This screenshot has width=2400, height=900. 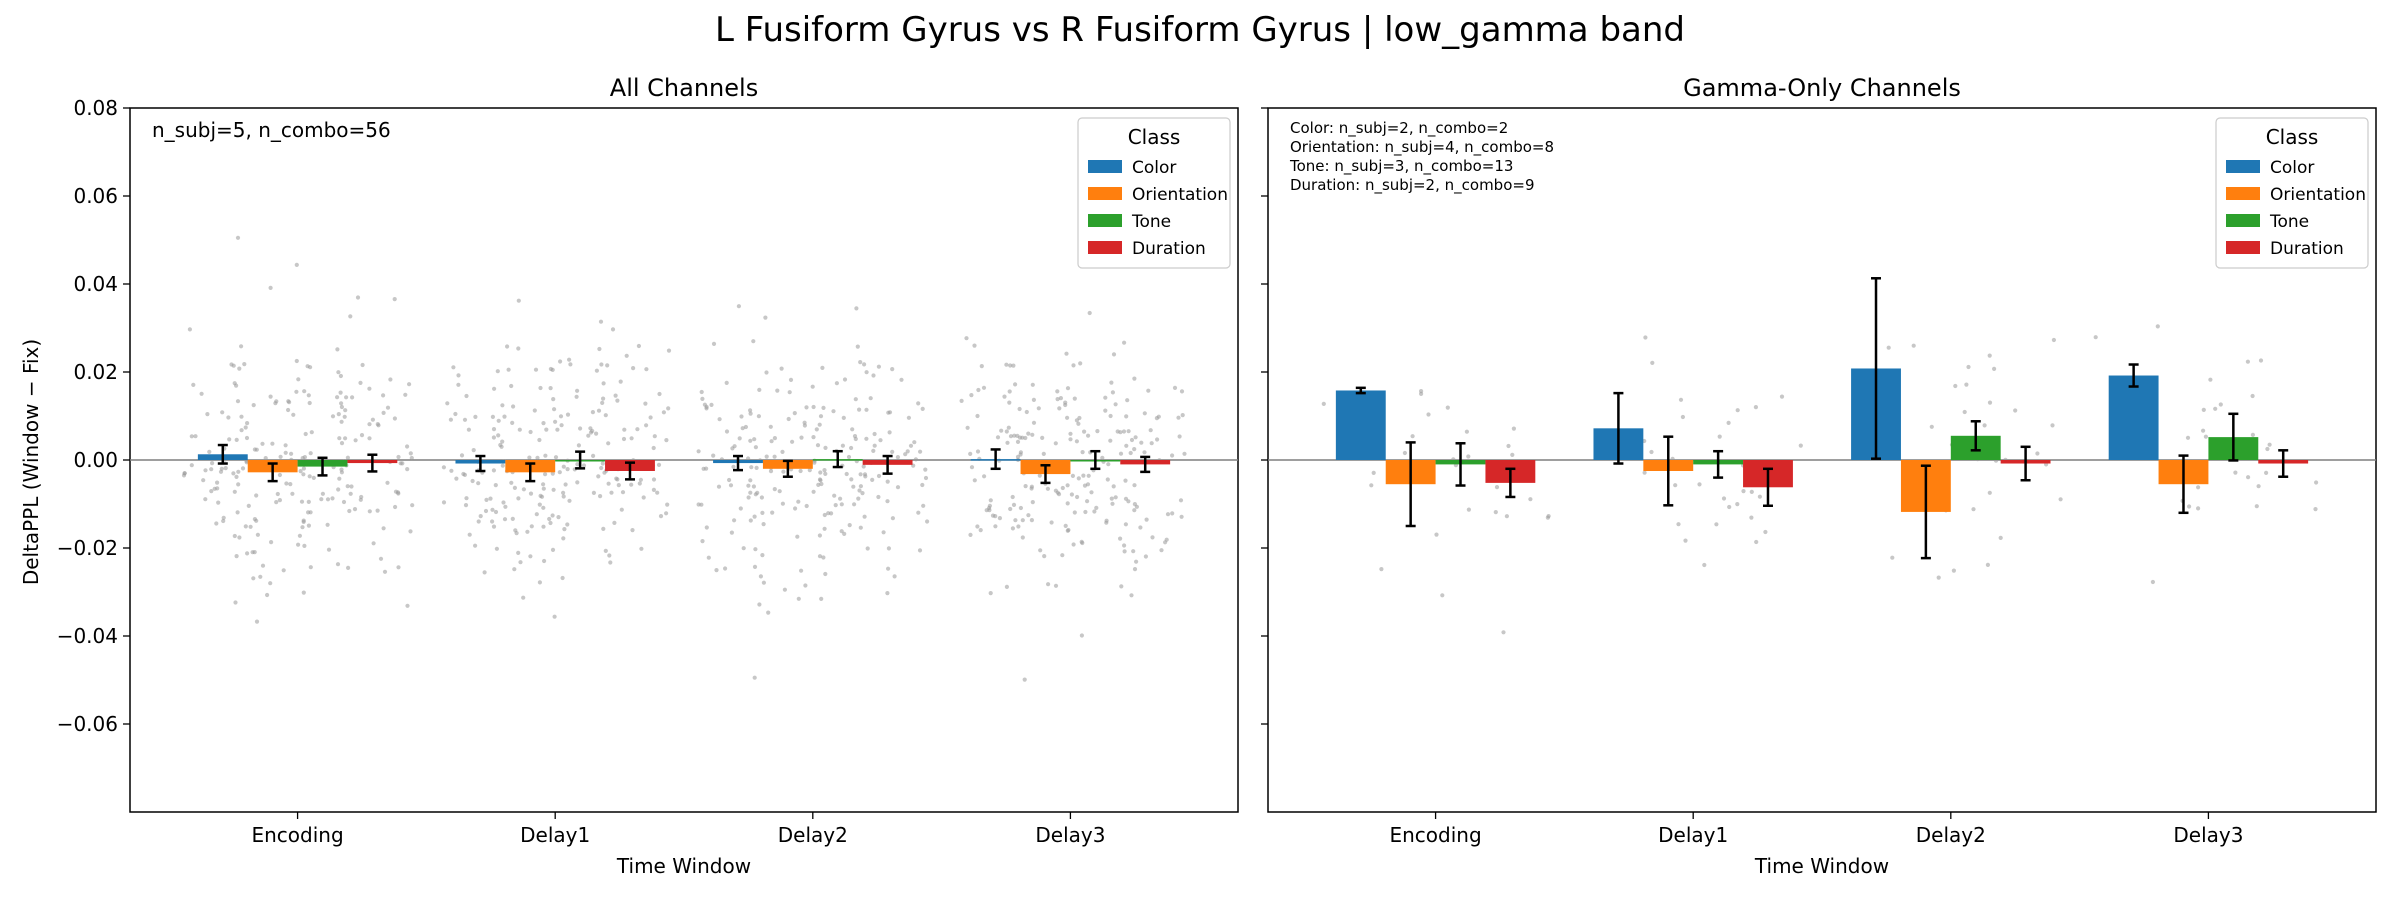 I want to click on legend-label-duration: Duration, so click(x=2307, y=249).